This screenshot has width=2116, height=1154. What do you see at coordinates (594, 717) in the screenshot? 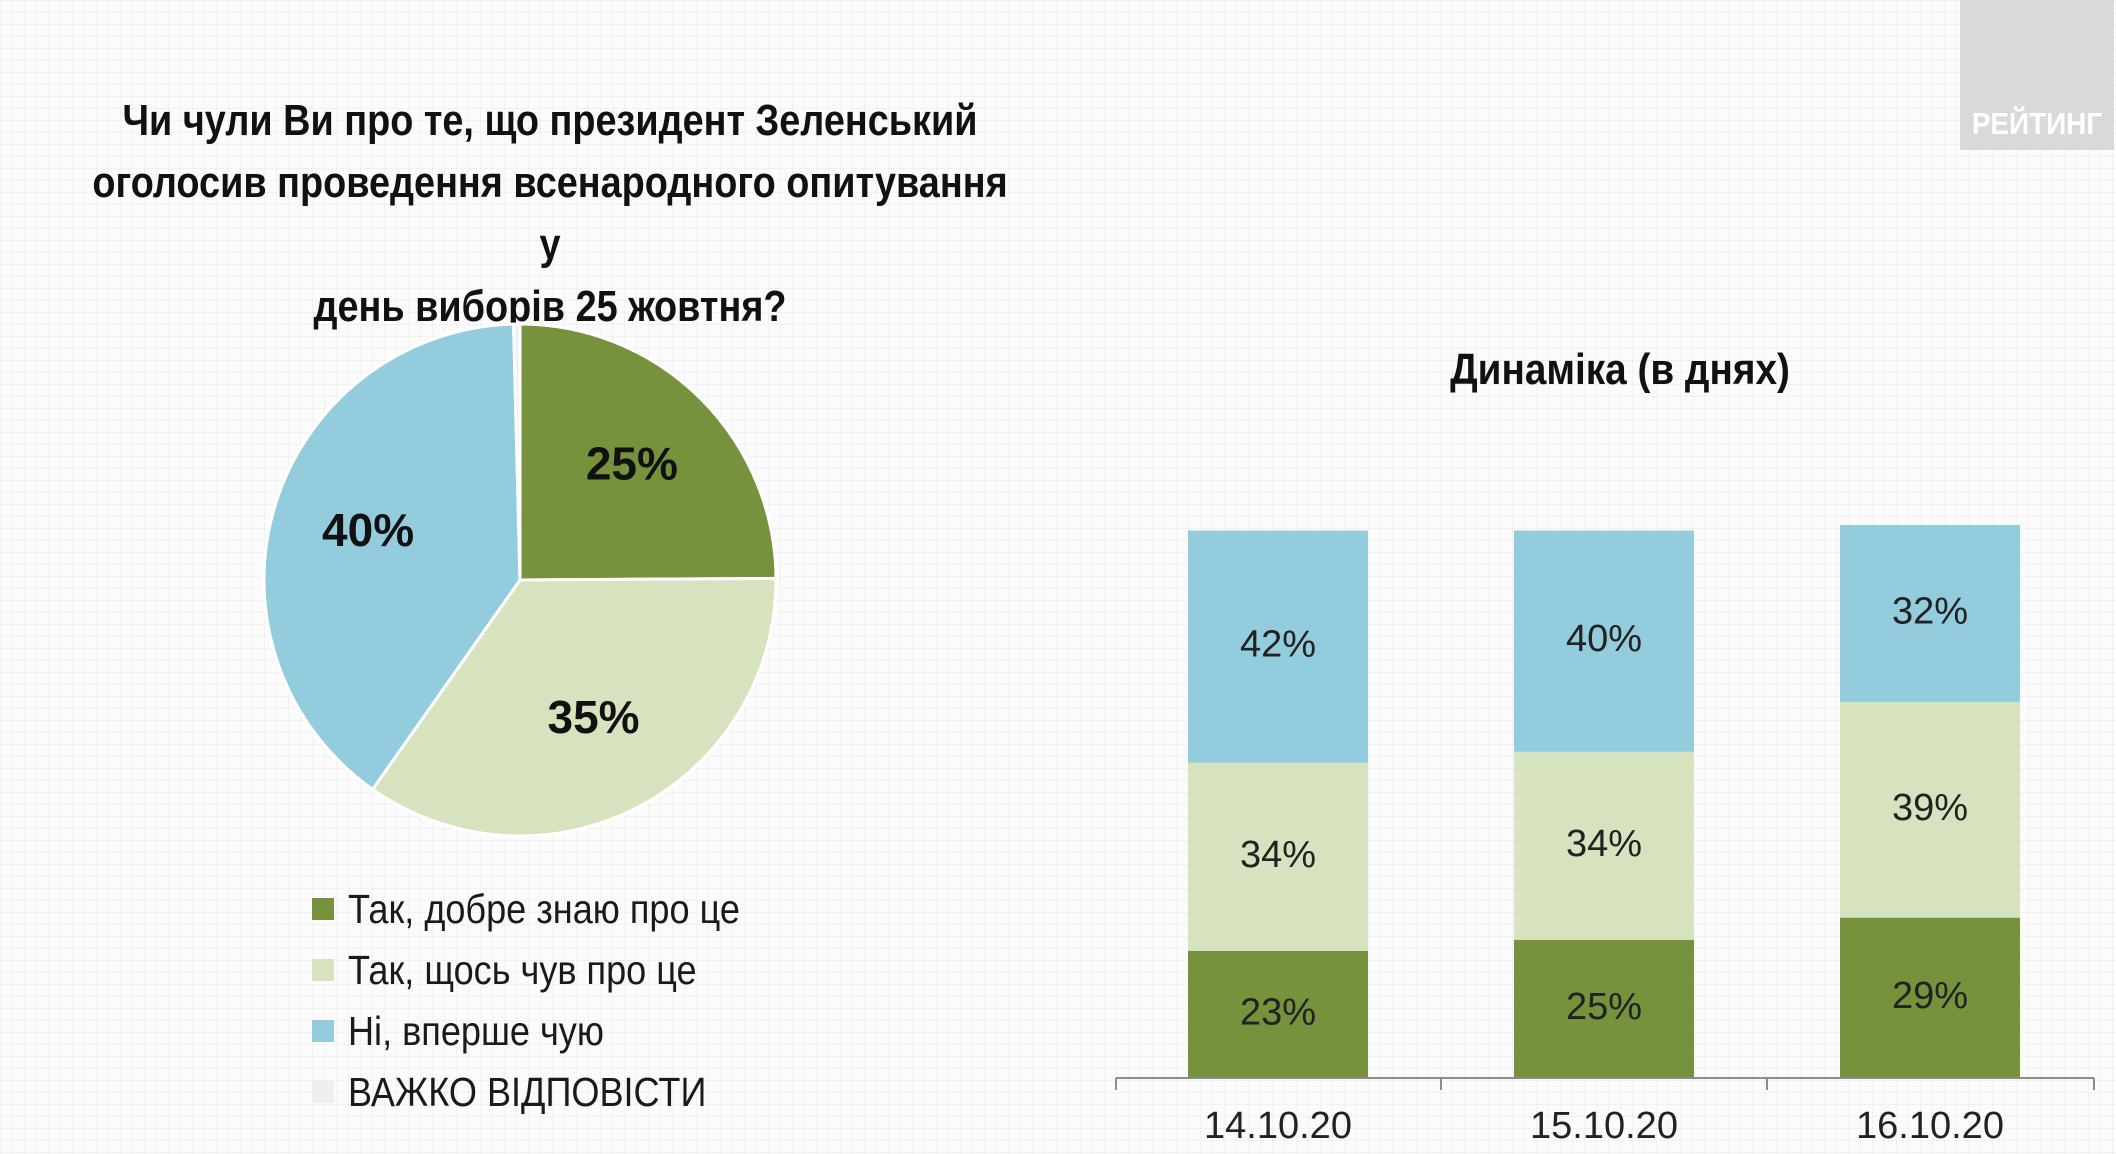
I see `pie-slice-label: 35%` at bounding box center [594, 717].